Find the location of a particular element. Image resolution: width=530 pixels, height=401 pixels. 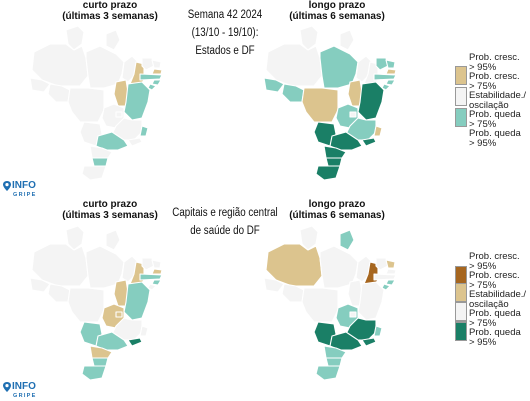

map-top-short-term is located at coordinates (96, 103).